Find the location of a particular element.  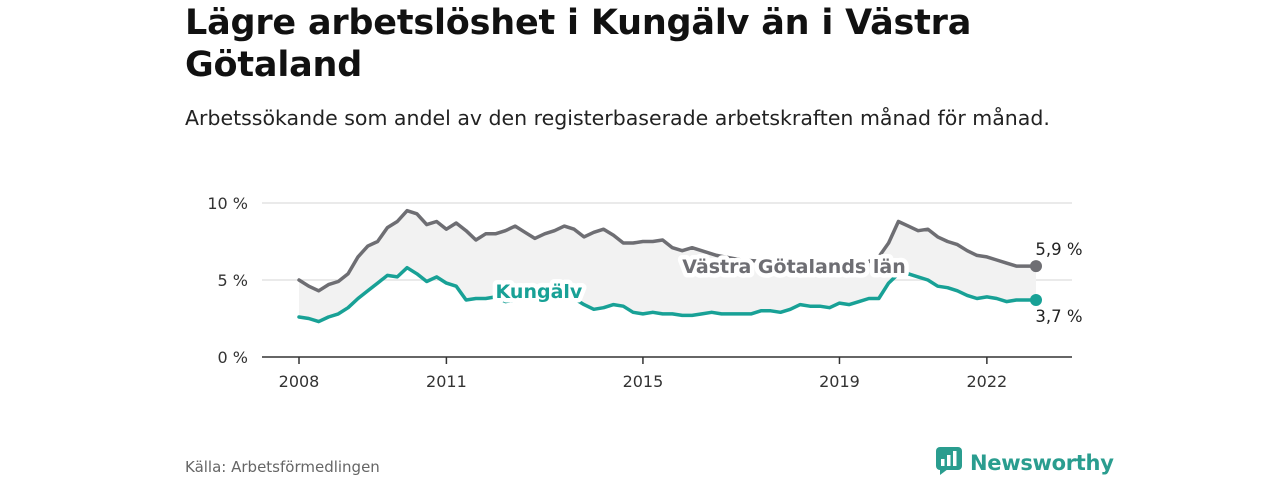

end-value-label-kungalv: 3,7 % is located at coordinates (1058, 316).